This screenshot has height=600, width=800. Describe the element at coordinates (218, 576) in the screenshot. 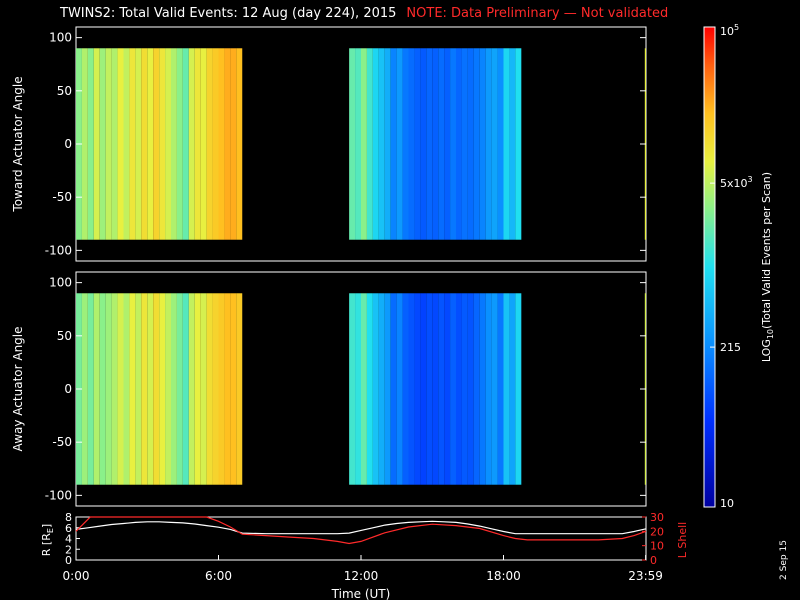

I see `x-tick-label-1: 6:00` at that location.